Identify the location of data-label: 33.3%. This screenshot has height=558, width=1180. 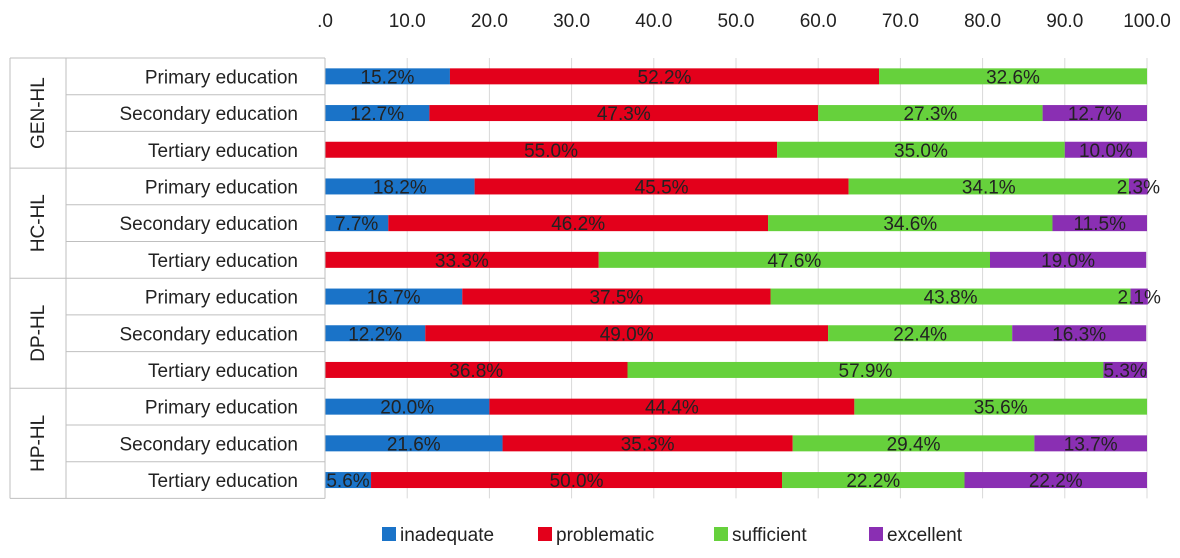
(462, 261).